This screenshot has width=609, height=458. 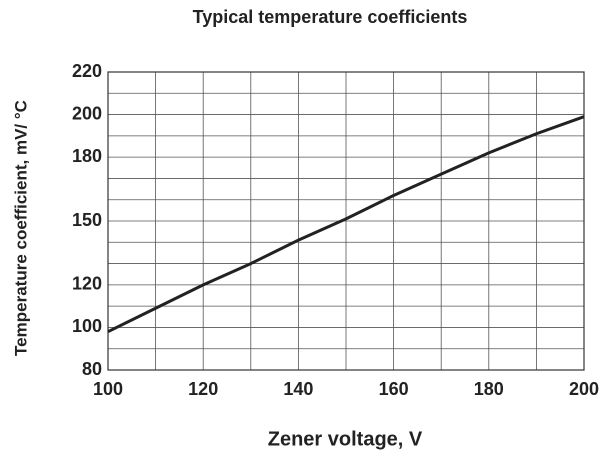 I want to click on y-tick-label: 150, so click(x=87, y=220).